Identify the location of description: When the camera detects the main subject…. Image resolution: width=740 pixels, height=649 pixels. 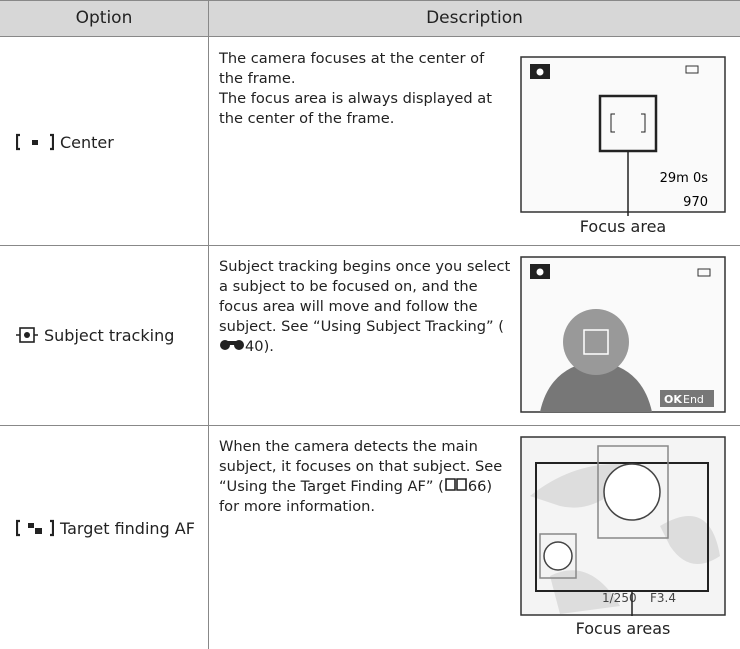
(365, 477).